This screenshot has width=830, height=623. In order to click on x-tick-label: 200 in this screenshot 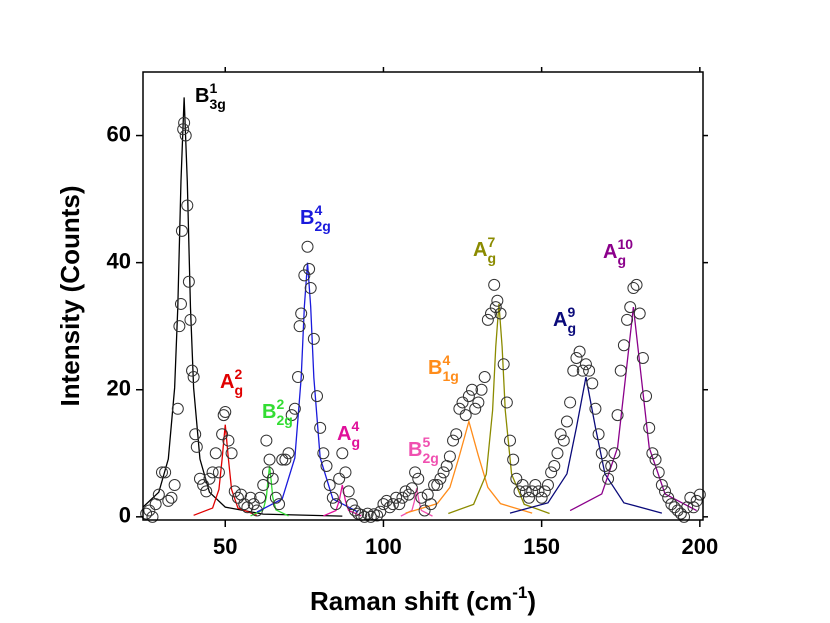, I will do `click(699, 546)`.